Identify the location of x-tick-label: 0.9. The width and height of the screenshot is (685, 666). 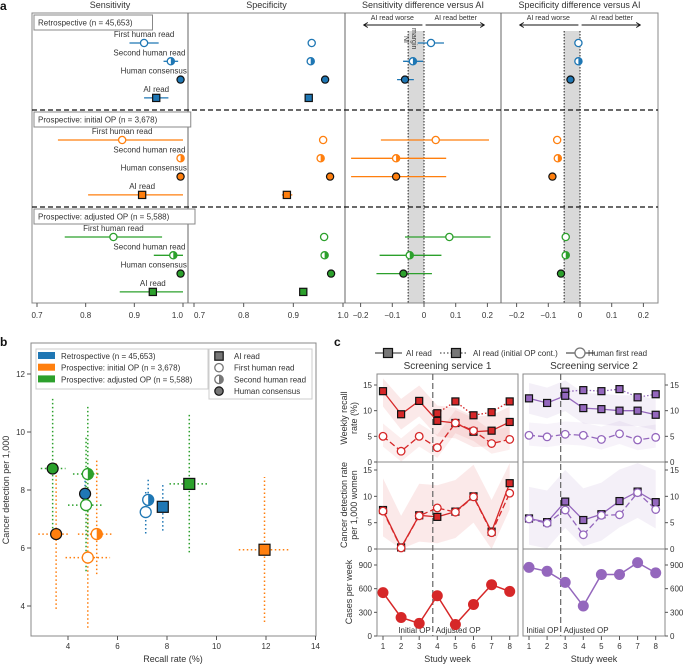
(135, 315).